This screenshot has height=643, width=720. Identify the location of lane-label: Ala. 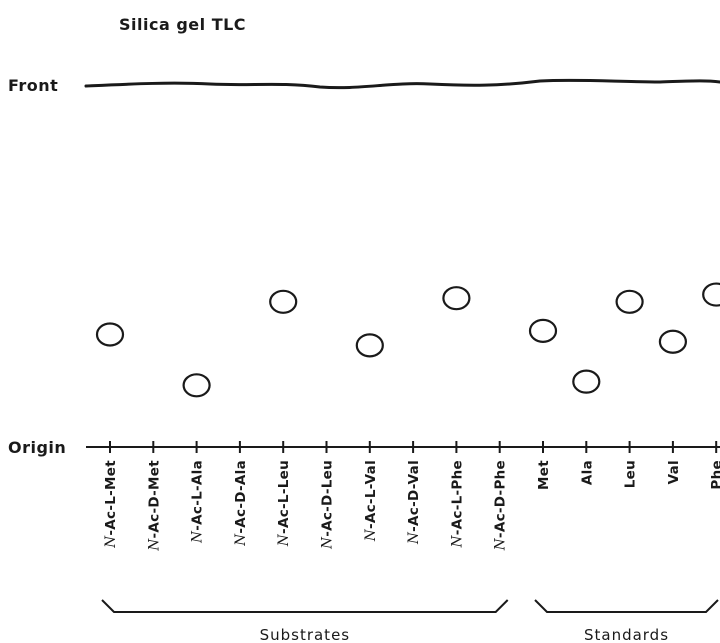
(587, 472).